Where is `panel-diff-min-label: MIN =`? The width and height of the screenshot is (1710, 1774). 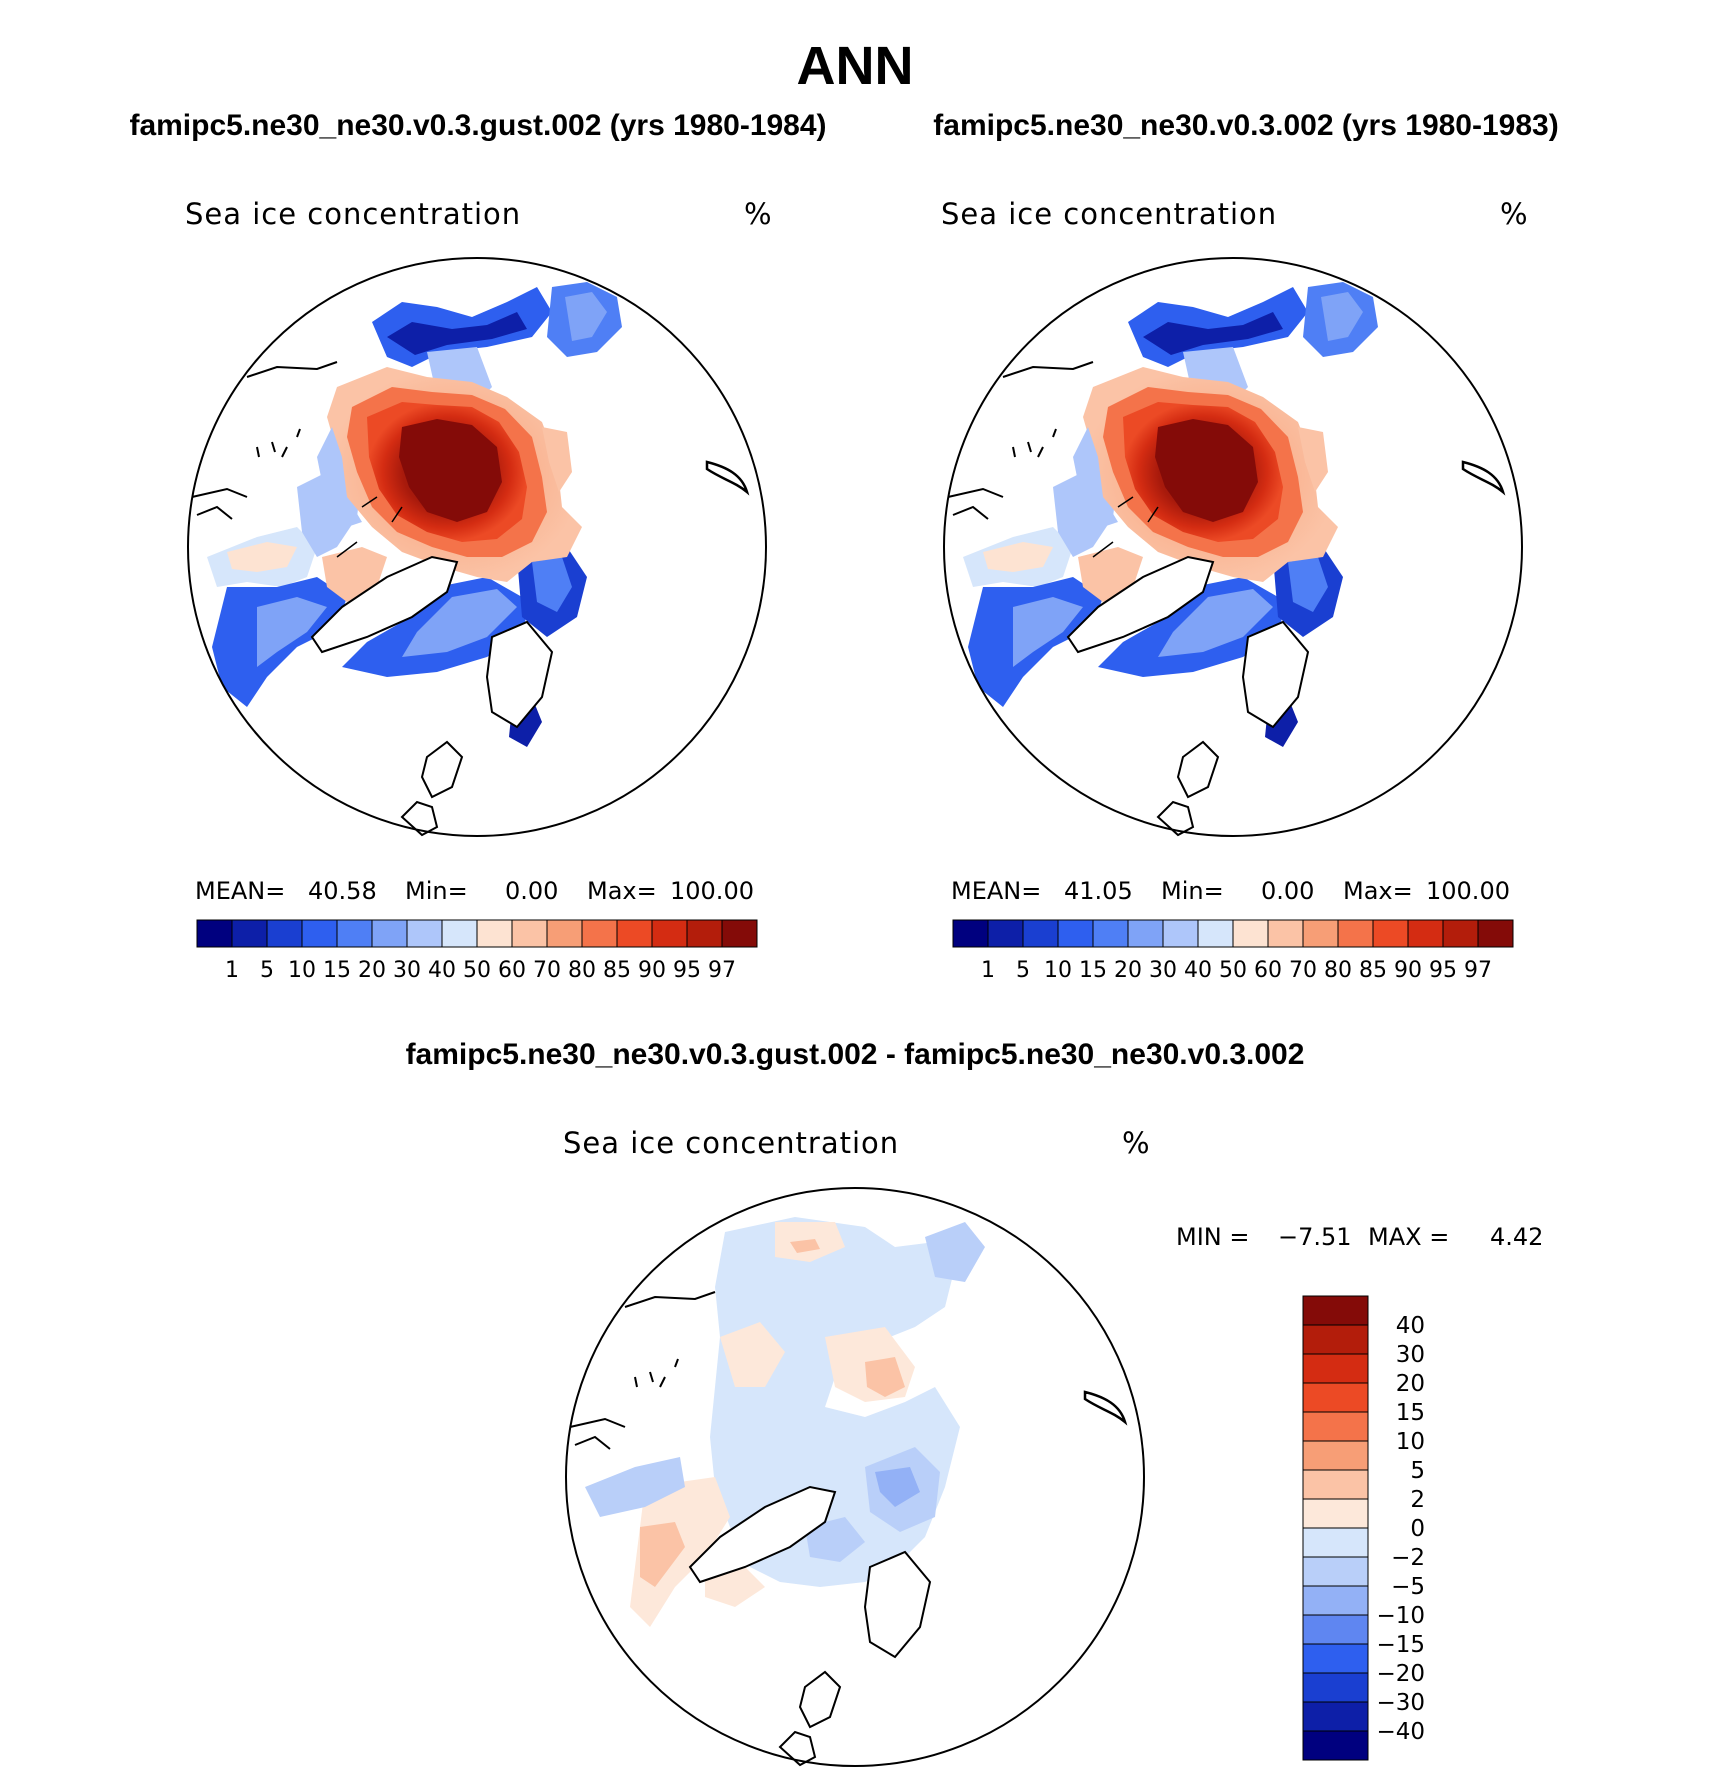 panel-diff-min-label: MIN = is located at coordinates (1212, 1237).